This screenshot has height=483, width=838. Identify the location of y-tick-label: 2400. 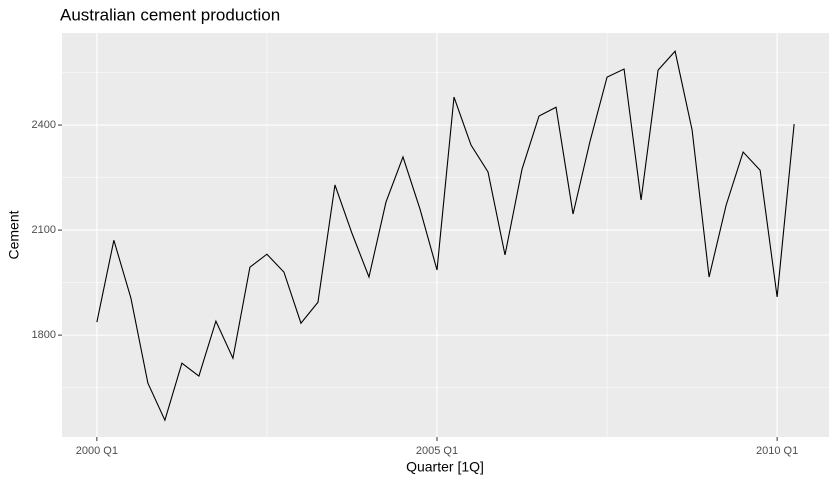
(44, 125).